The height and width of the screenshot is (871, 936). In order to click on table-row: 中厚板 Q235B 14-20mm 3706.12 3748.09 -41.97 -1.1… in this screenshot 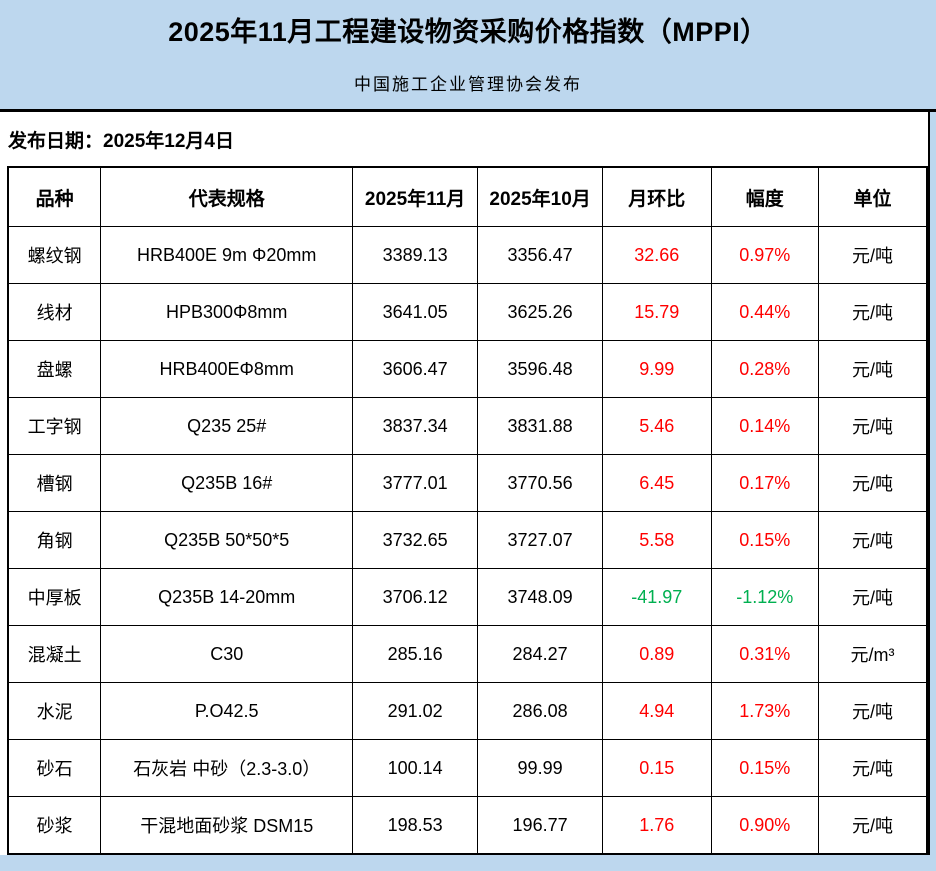, I will do `click(467, 597)`.